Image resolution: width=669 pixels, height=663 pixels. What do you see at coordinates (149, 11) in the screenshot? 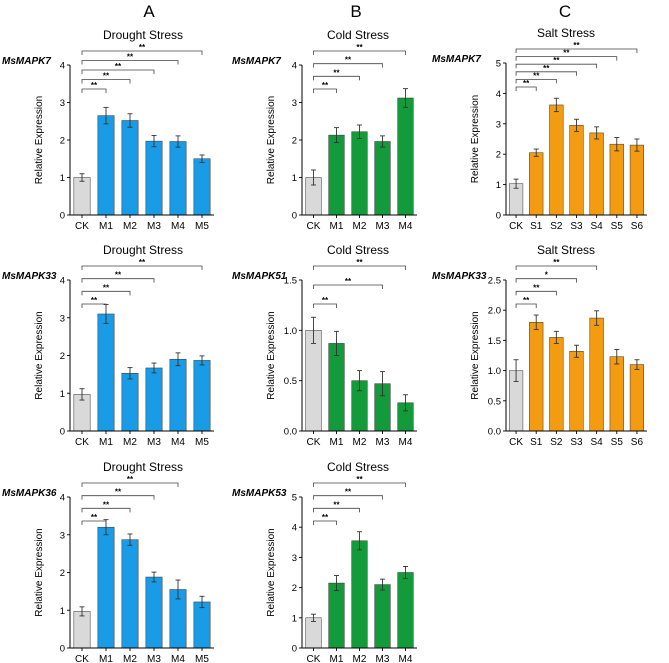
I see `column-header-a: A` at bounding box center [149, 11].